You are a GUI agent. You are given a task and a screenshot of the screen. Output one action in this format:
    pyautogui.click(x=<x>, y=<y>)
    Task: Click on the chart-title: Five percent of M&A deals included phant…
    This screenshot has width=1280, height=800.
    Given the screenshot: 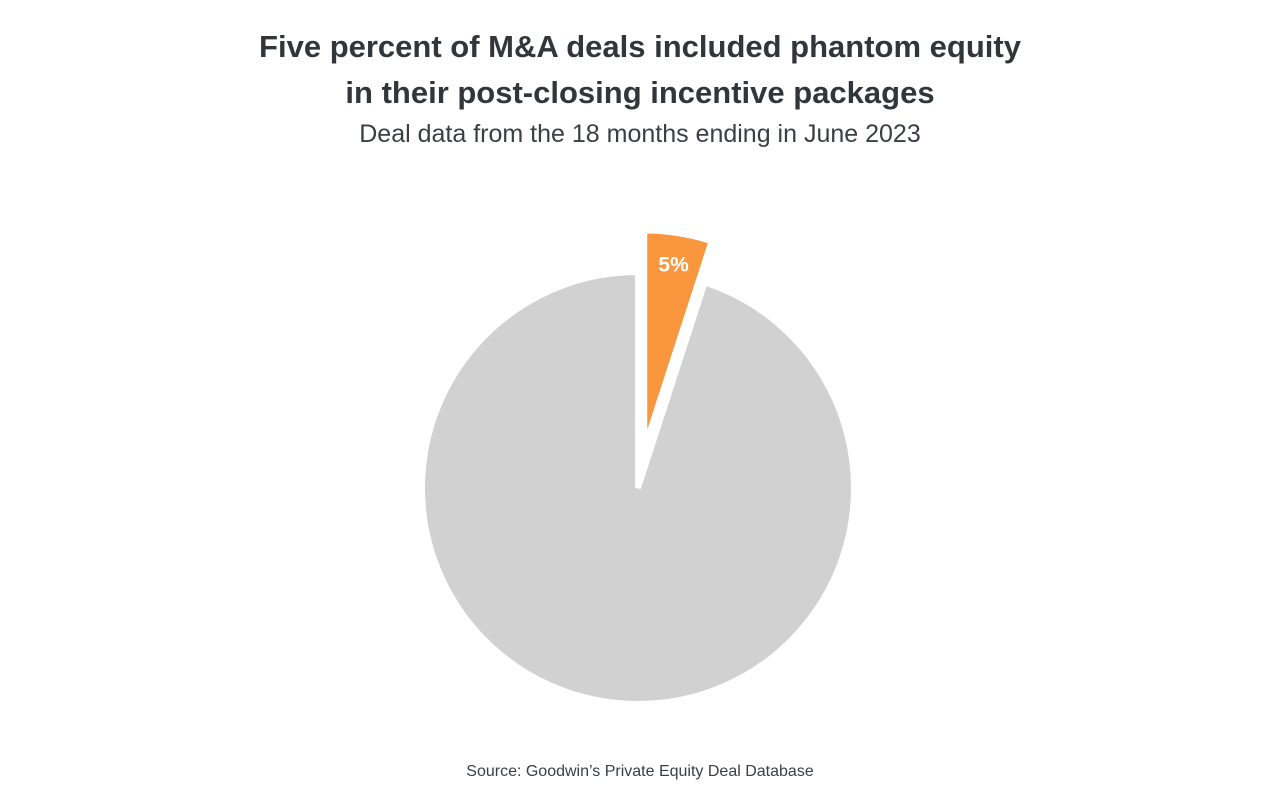 What is the action you would take?
    pyautogui.click(x=640, y=70)
    